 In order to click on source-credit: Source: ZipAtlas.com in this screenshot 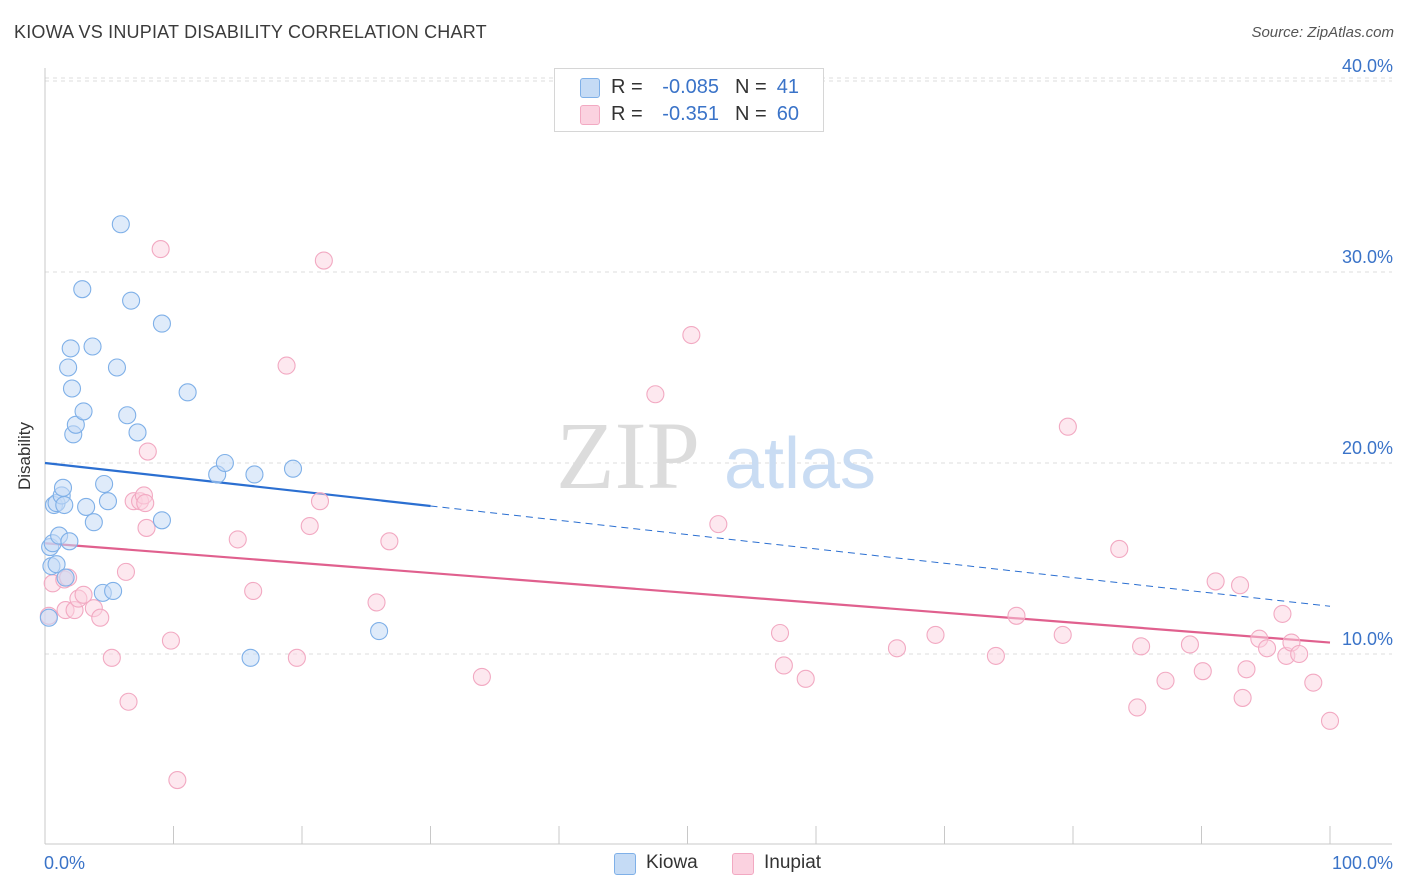, I will do `click(1322, 32)`.